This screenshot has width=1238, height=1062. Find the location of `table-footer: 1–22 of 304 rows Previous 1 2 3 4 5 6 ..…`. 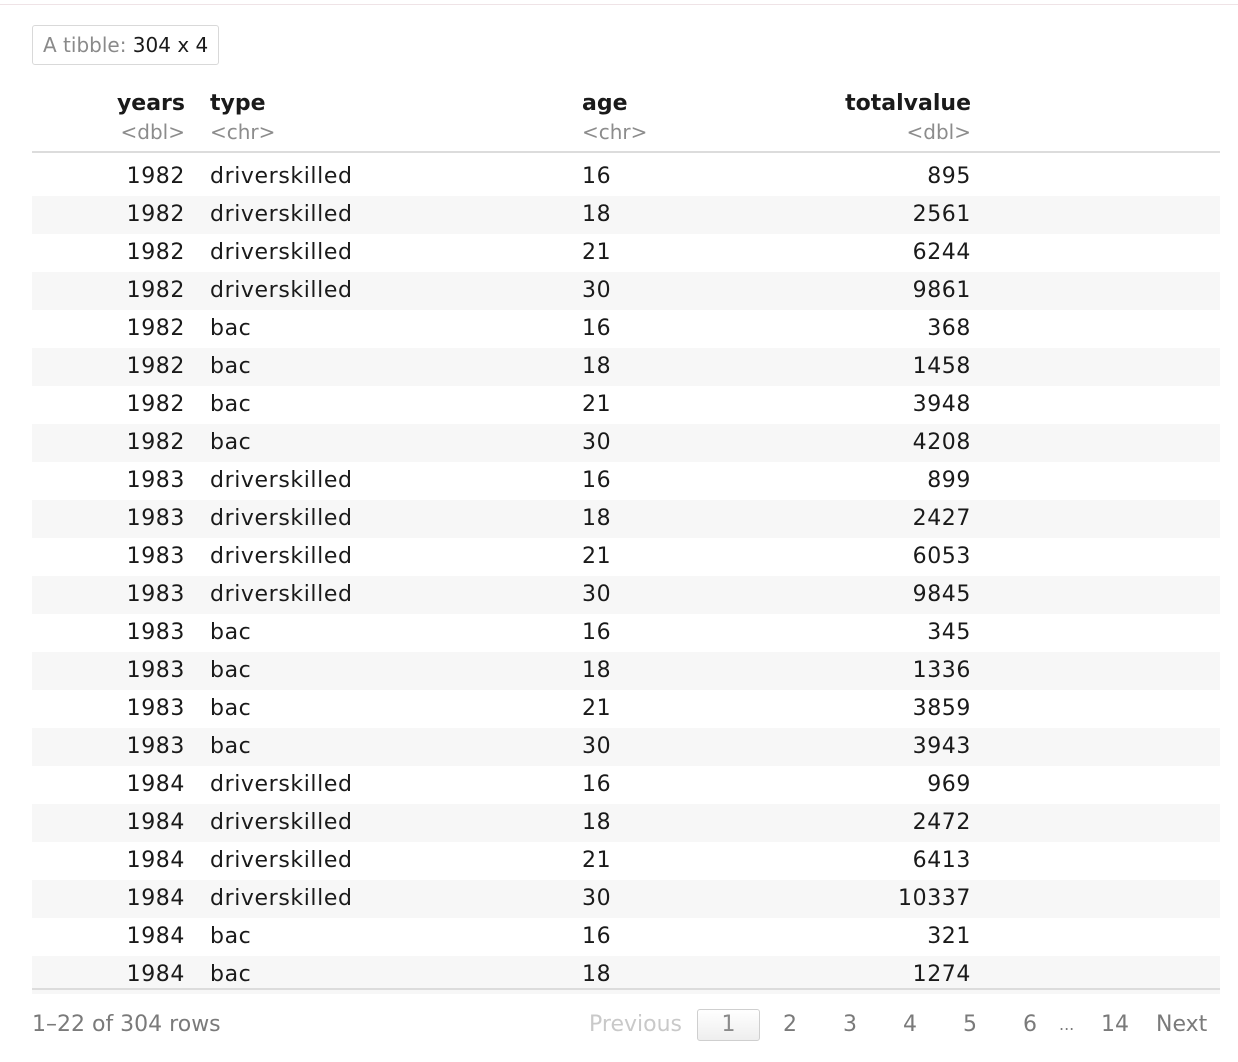

table-footer: 1–22 of 304 rows Previous 1 2 3 4 5 6 ..… is located at coordinates (626, 1025).